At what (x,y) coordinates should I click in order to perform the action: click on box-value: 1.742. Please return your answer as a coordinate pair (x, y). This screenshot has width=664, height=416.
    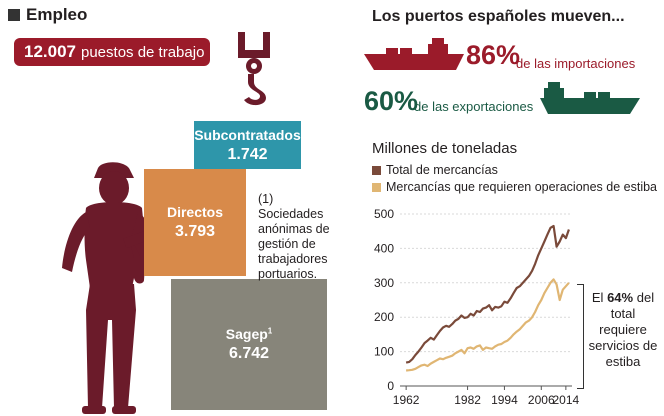
    Looking at the image, I should click on (247, 154).